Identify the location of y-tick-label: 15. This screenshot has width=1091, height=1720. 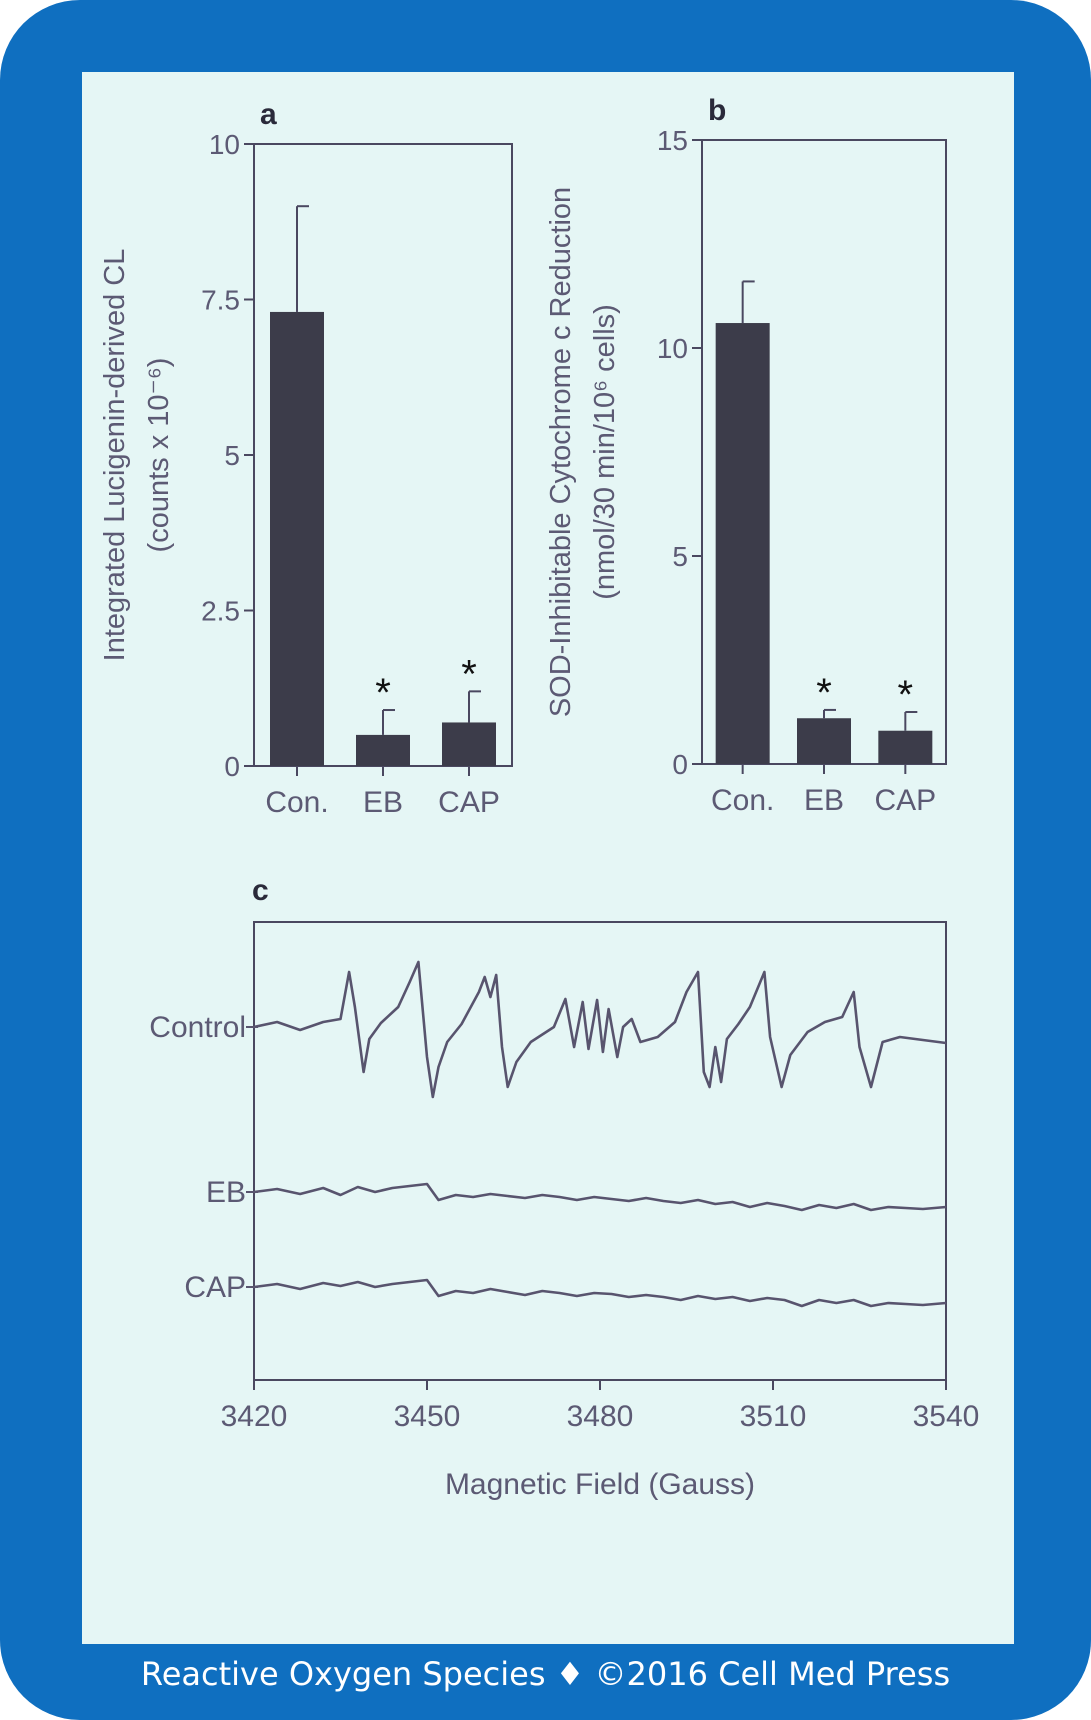
(672, 140).